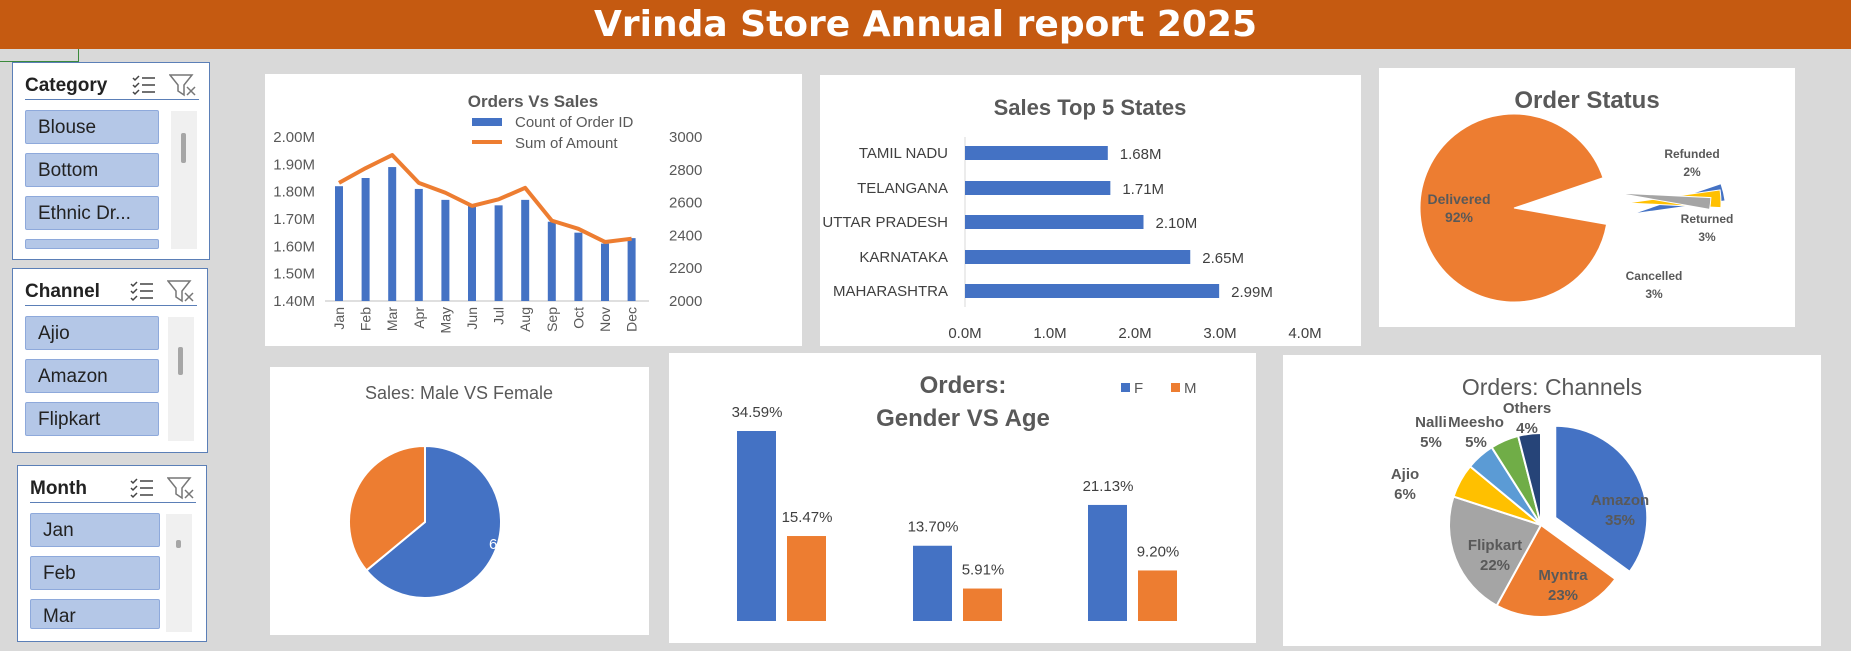 This screenshot has height=651, width=1851. I want to click on slice-value-myntra: 23%, so click(1563, 595).